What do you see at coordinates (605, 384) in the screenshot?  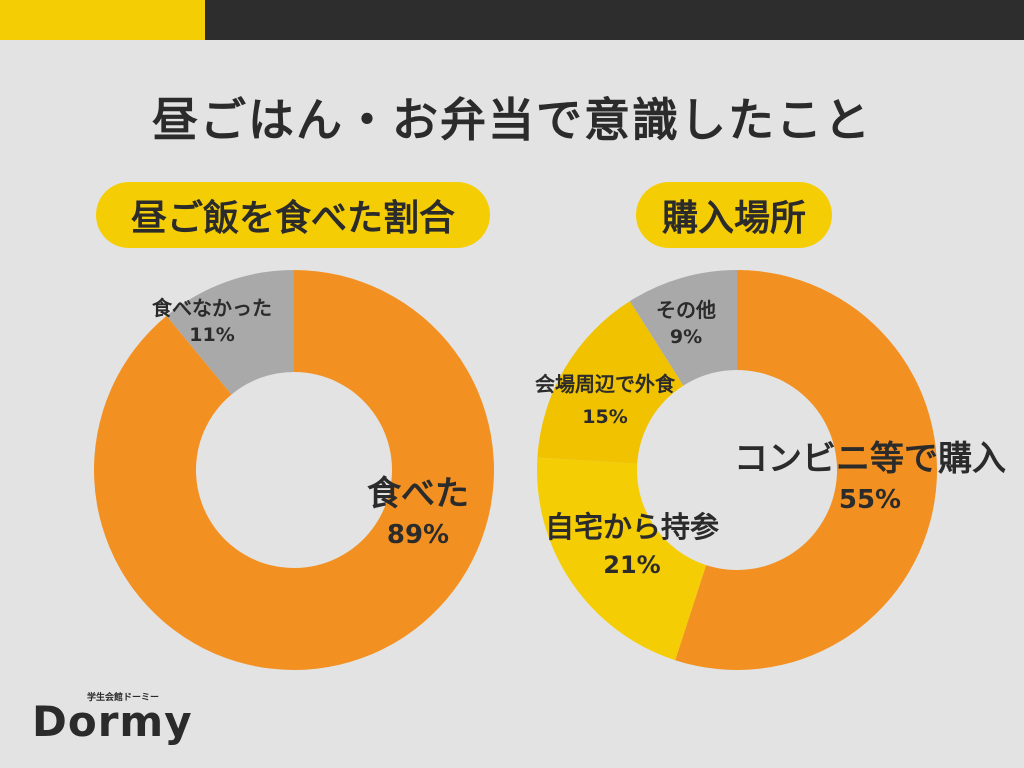 I see `chart-2-slice-3-label: 会場周辺で外食` at bounding box center [605, 384].